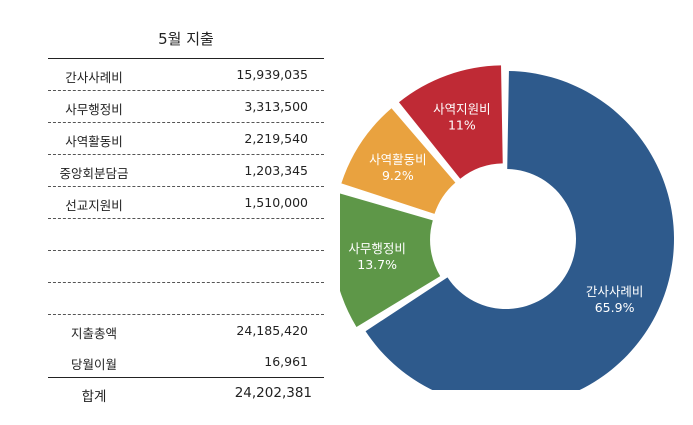  Describe the element at coordinates (272, 74) in the screenshot. I see `row-value: 15,939,035` at that location.